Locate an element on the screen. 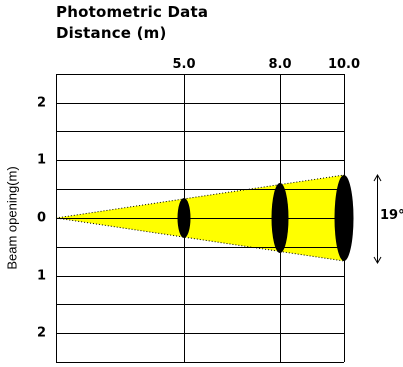 The image size is (403, 367). beam-spot-5m is located at coordinates (184, 218).